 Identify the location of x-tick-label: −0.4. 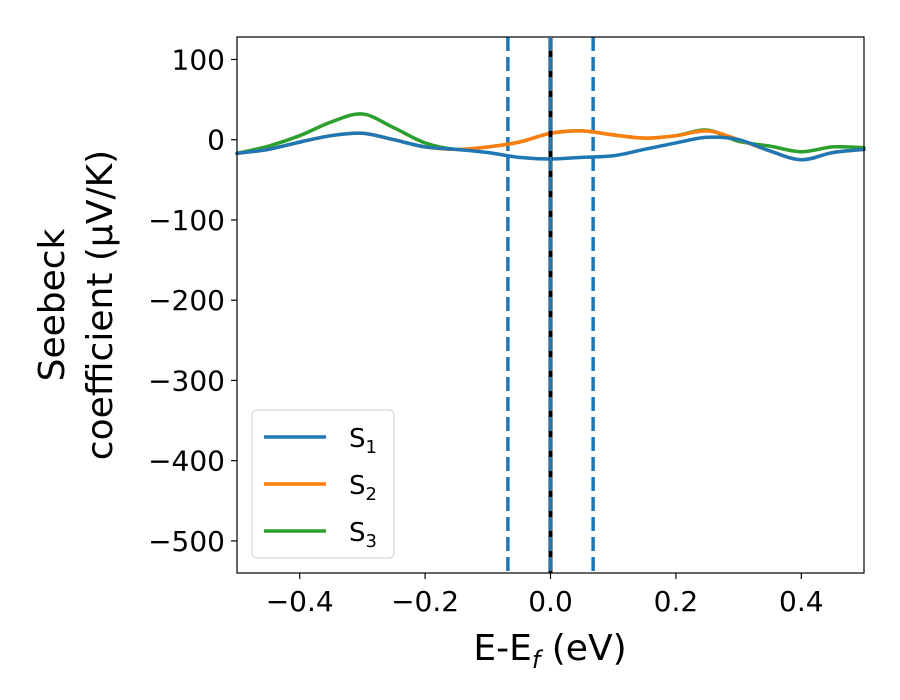
(300, 601).